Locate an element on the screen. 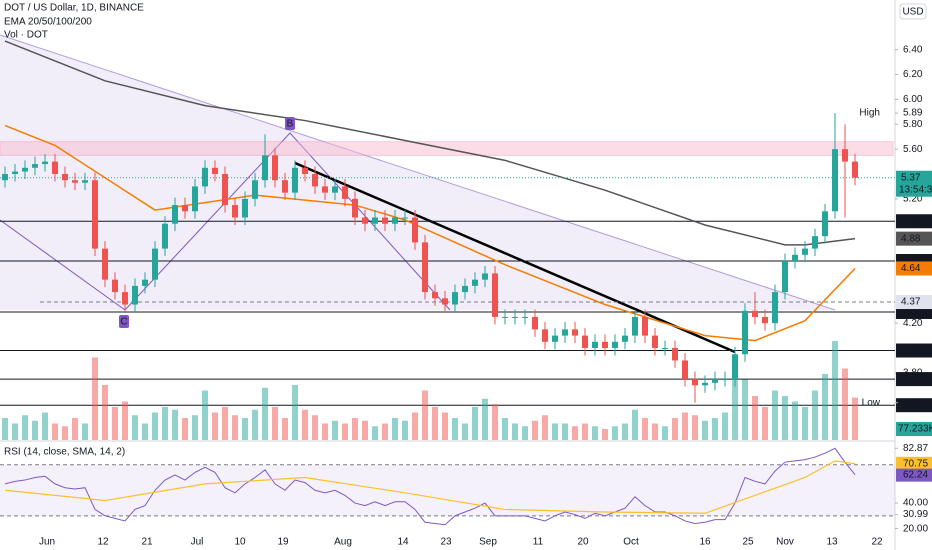  y-tick-label: 6.00 is located at coordinates (913, 99).